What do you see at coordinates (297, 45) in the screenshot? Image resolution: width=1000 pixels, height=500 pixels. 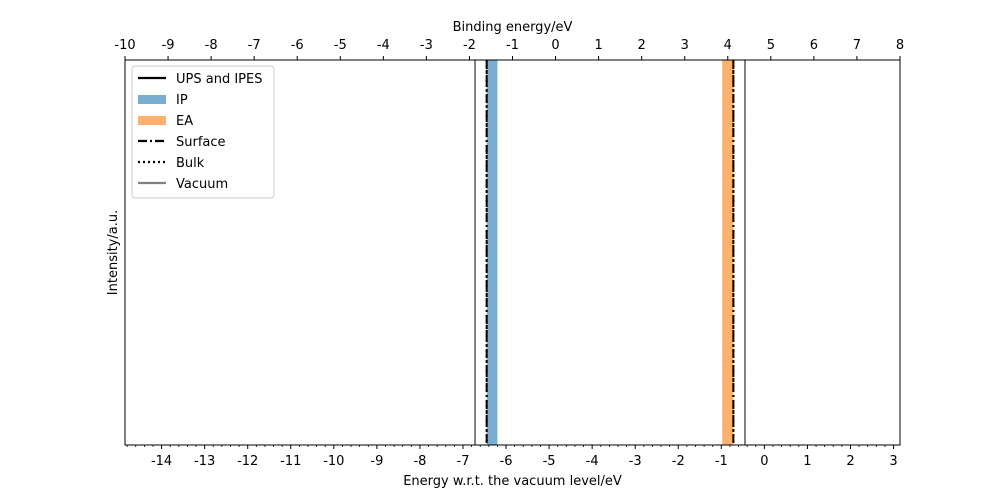 I see `top-x-tick-label: -6` at bounding box center [297, 45].